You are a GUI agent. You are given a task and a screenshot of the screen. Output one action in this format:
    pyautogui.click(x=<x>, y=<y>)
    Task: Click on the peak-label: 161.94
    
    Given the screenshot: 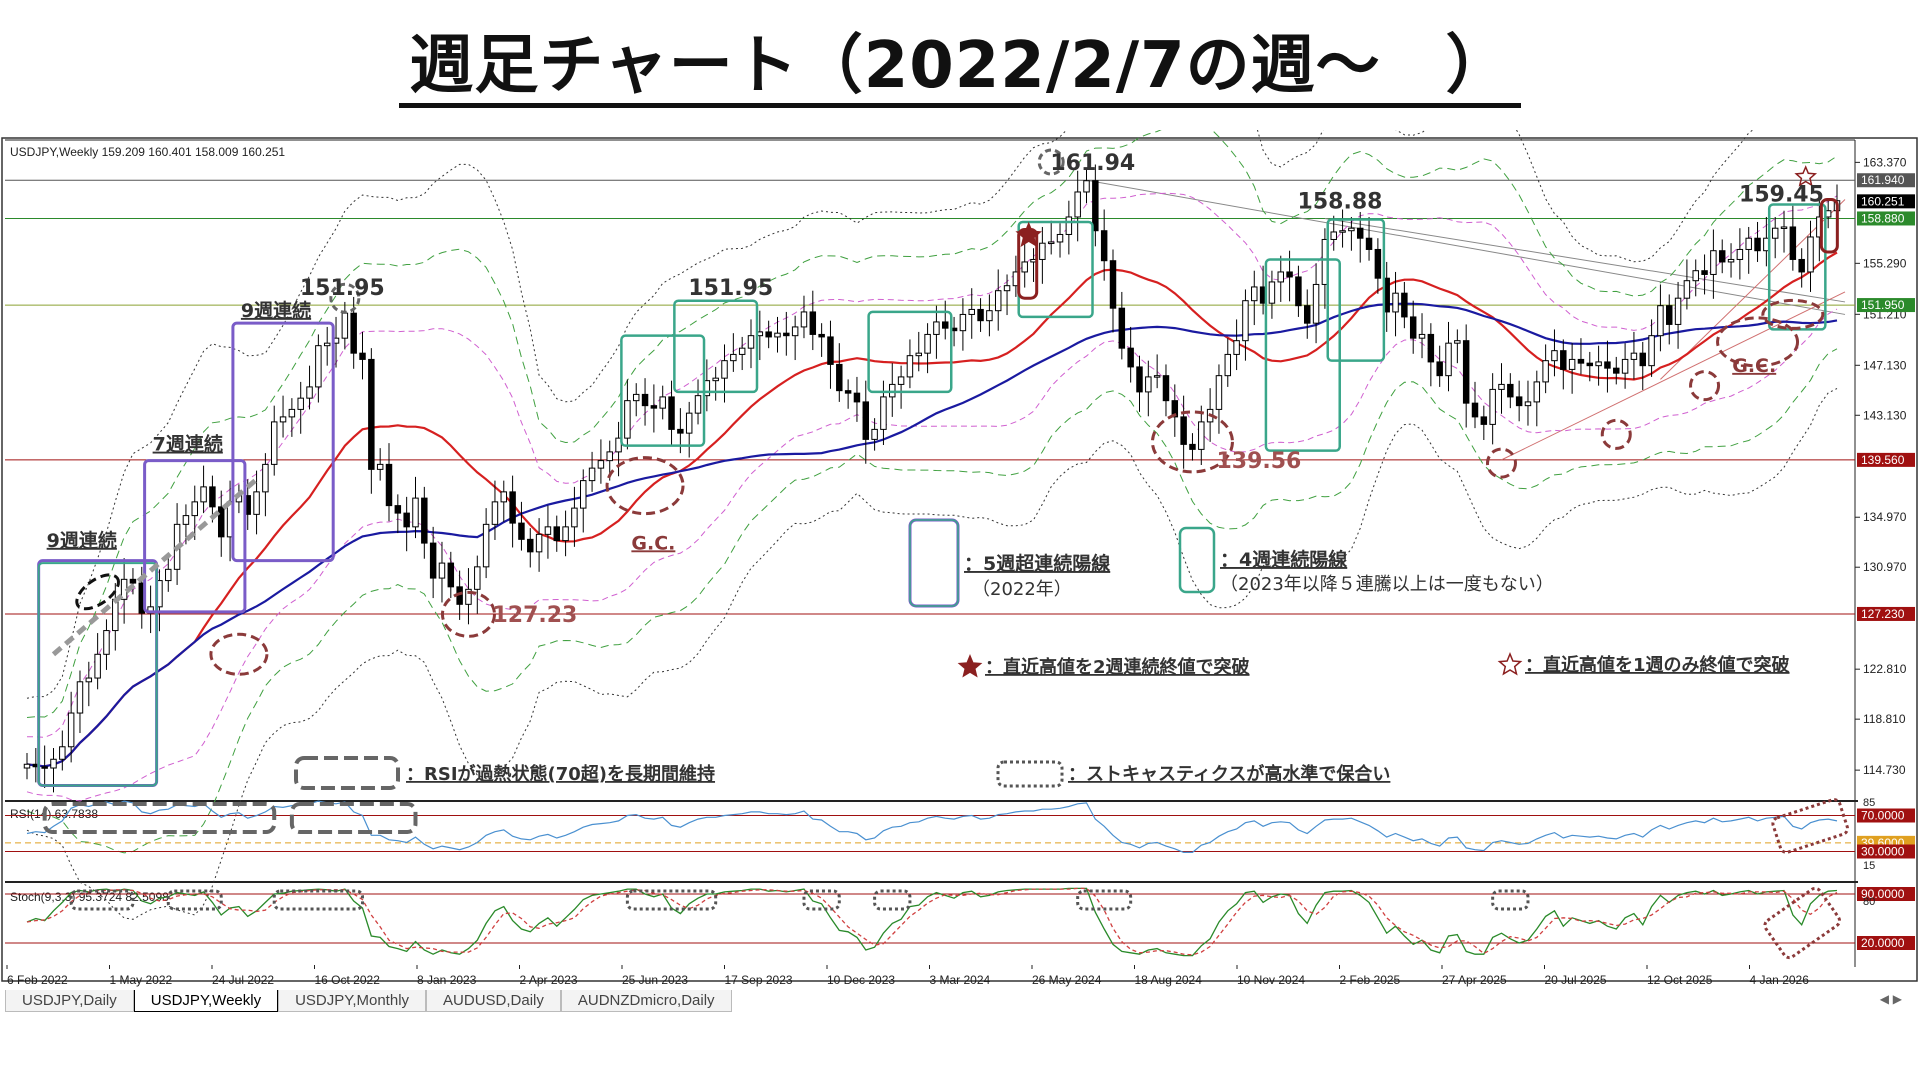 What is the action you would take?
    pyautogui.click(x=1092, y=163)
    